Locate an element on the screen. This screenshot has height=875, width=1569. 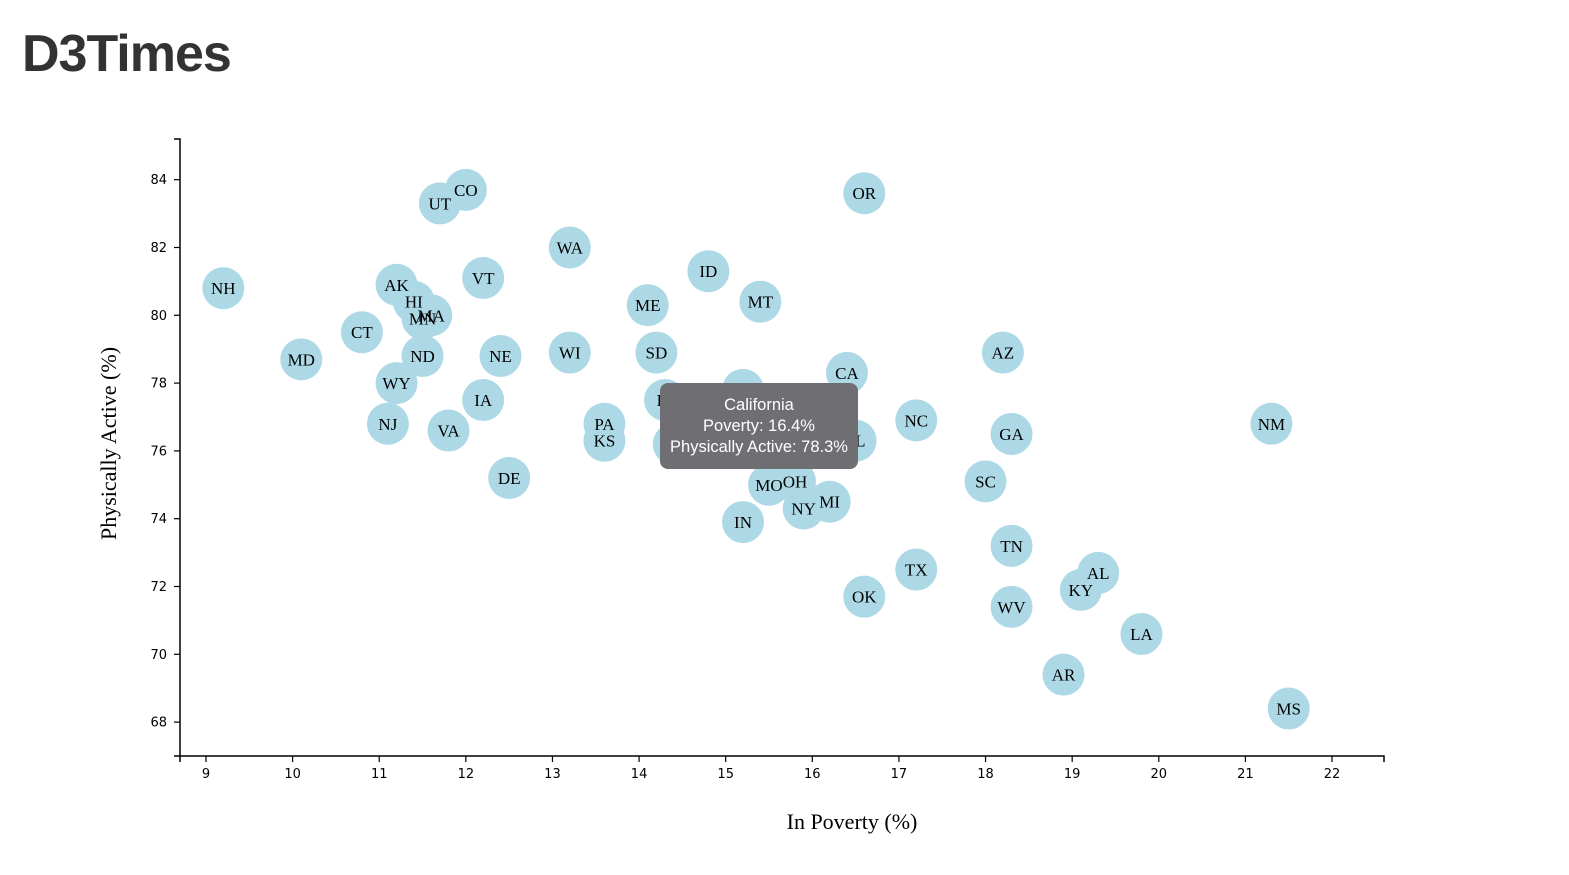
state-circle-in is located at coordinates (743, 522).